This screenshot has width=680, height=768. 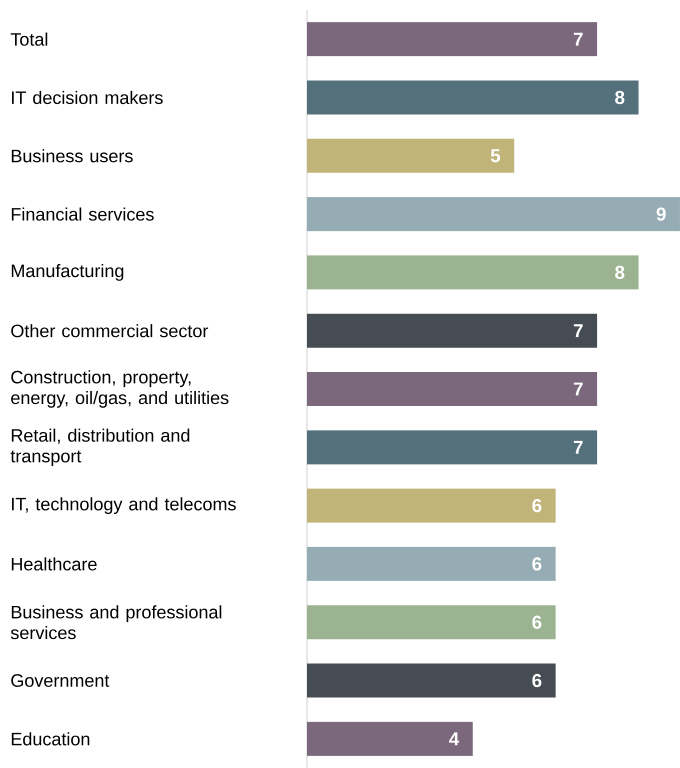 I want to click on y-tick-label: Business and professional services, so click(x=116, y=622).